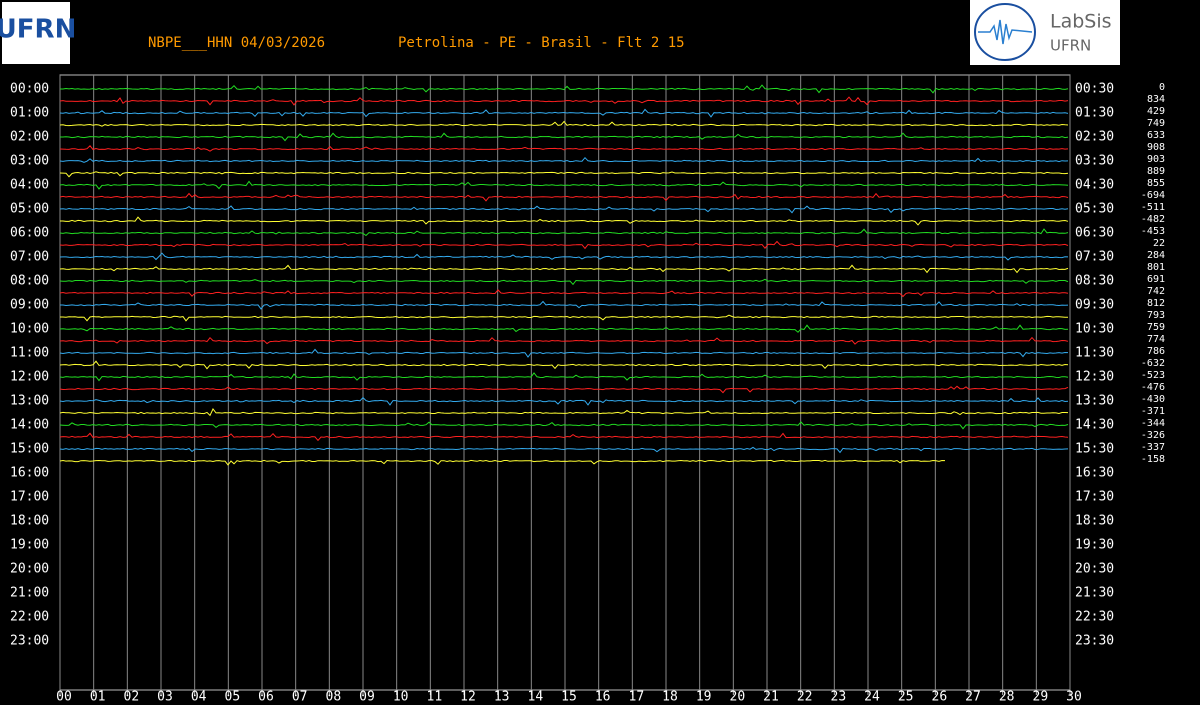 The height and width of the screenshot is (705, 1200). I want to click on x-tick-label: 05, so click(233, 697).